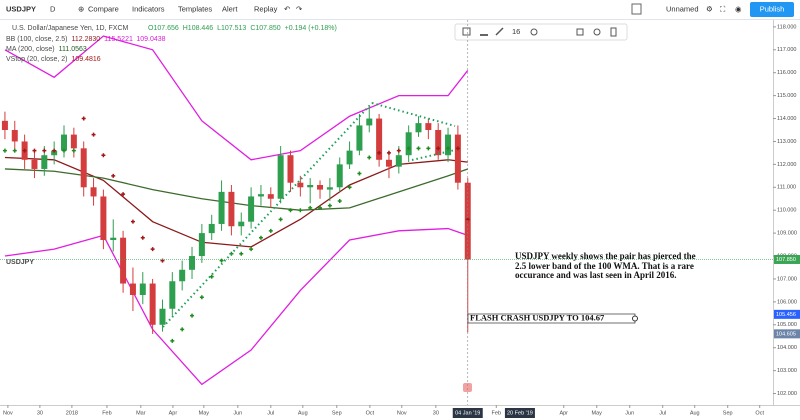 Image resolution: width=800 pixels, height=420 pixels. I want to click on fullscreen-icon: ⛶, so click(722, 8).